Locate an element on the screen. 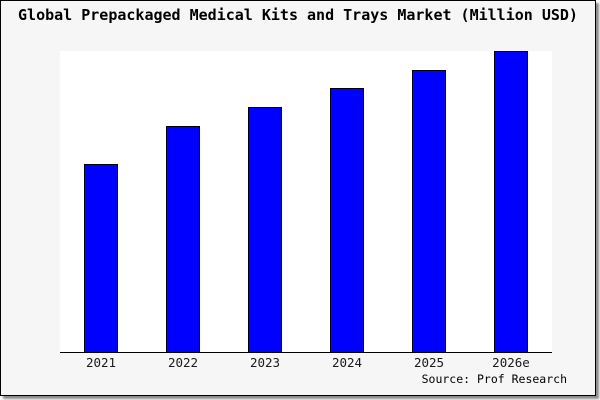 The width and height of the screenshot is (600, 400). bar-2025 is located at coordinates (429, 211).